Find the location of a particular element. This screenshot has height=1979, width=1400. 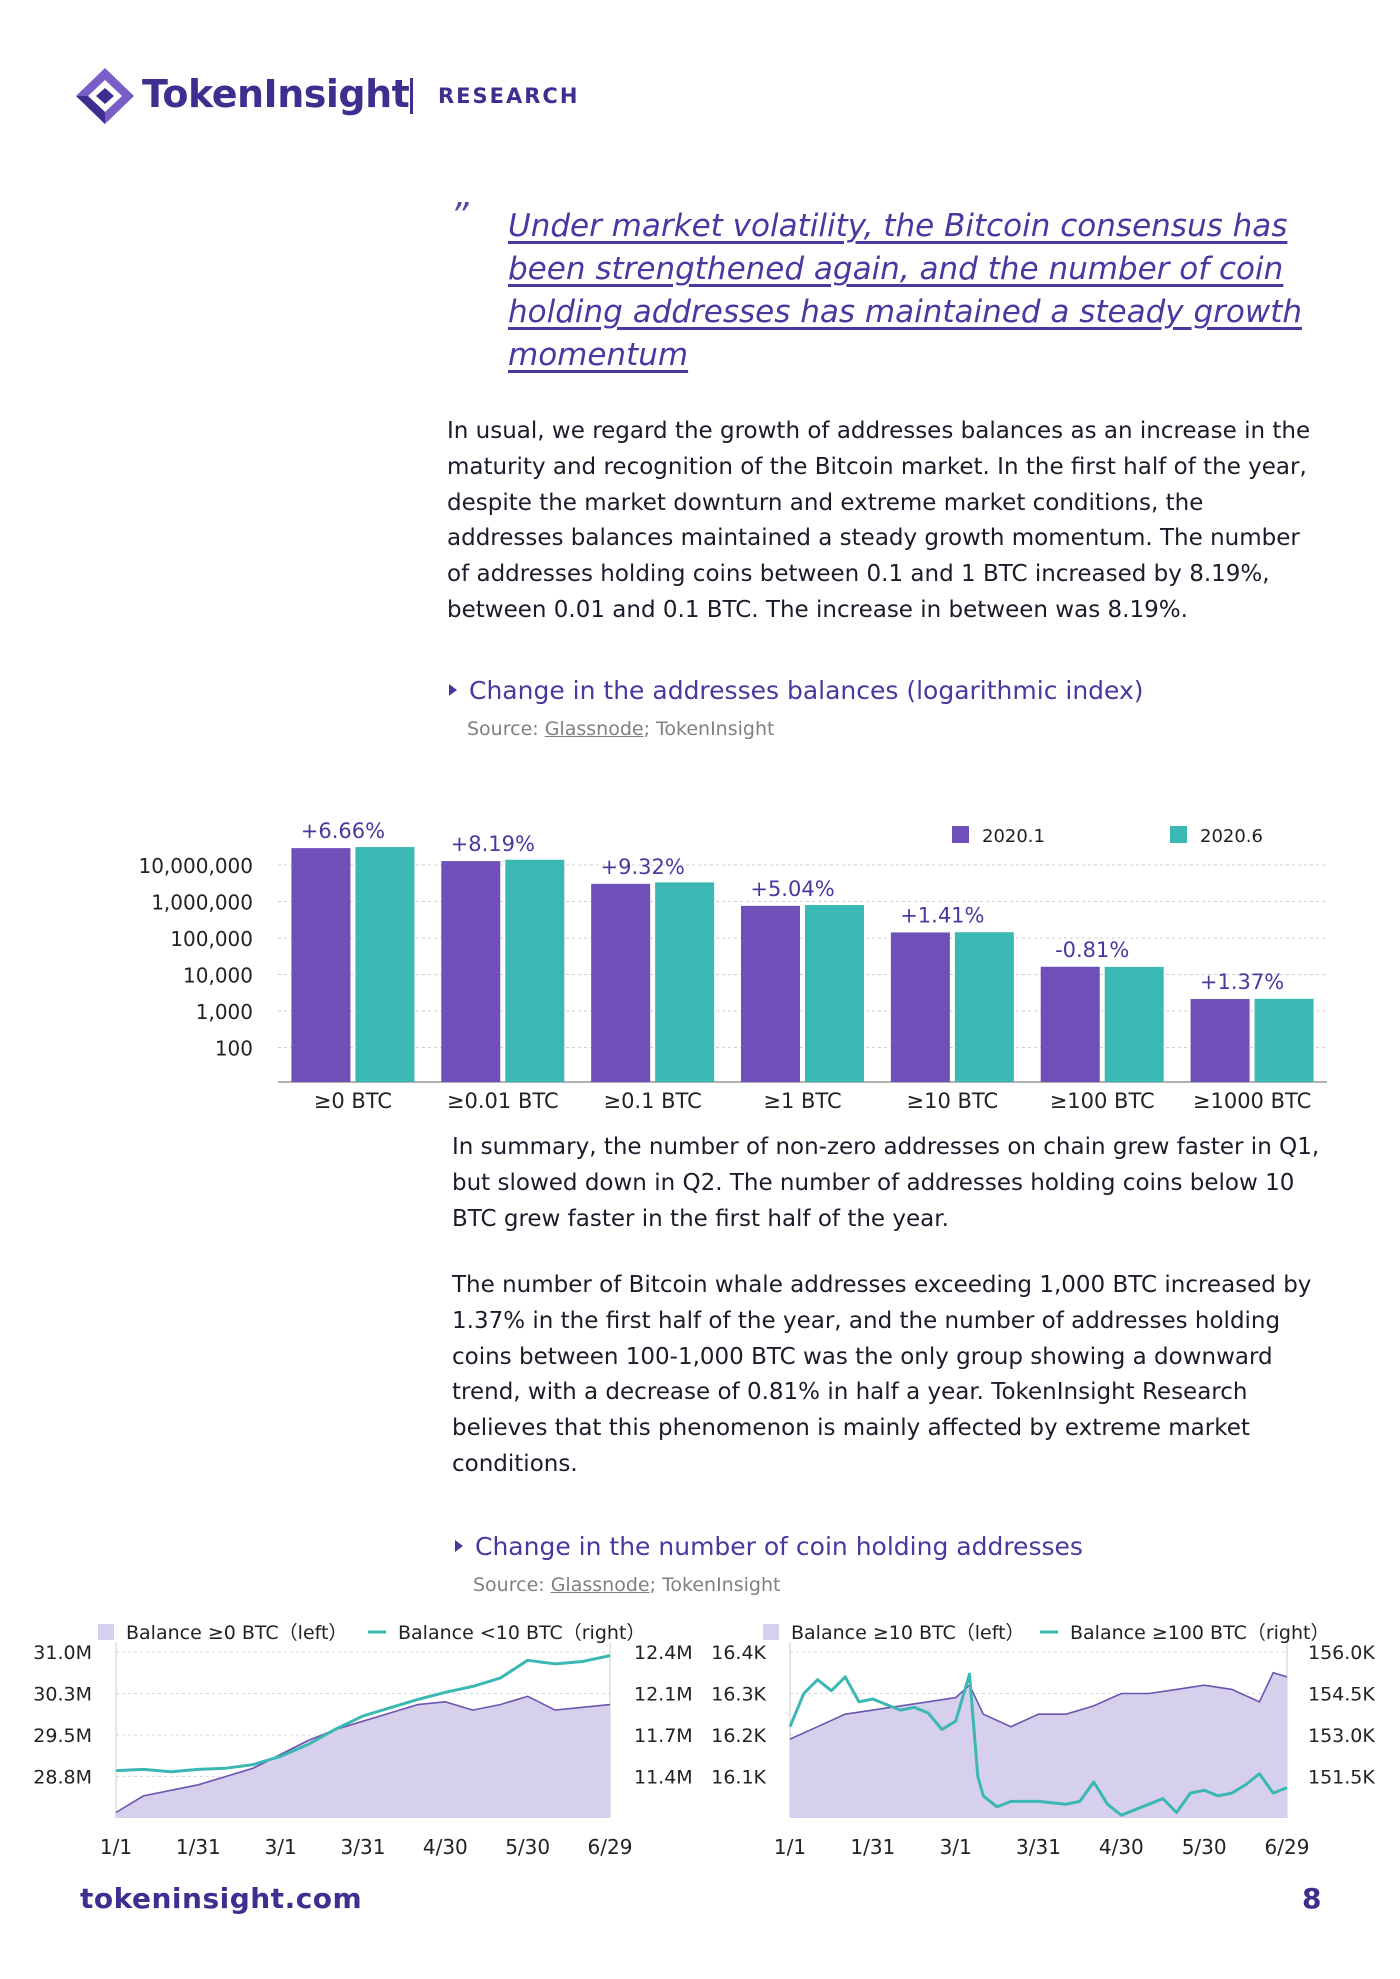

left-axis-label: 16.1K is located at coordinates (738, 1778).